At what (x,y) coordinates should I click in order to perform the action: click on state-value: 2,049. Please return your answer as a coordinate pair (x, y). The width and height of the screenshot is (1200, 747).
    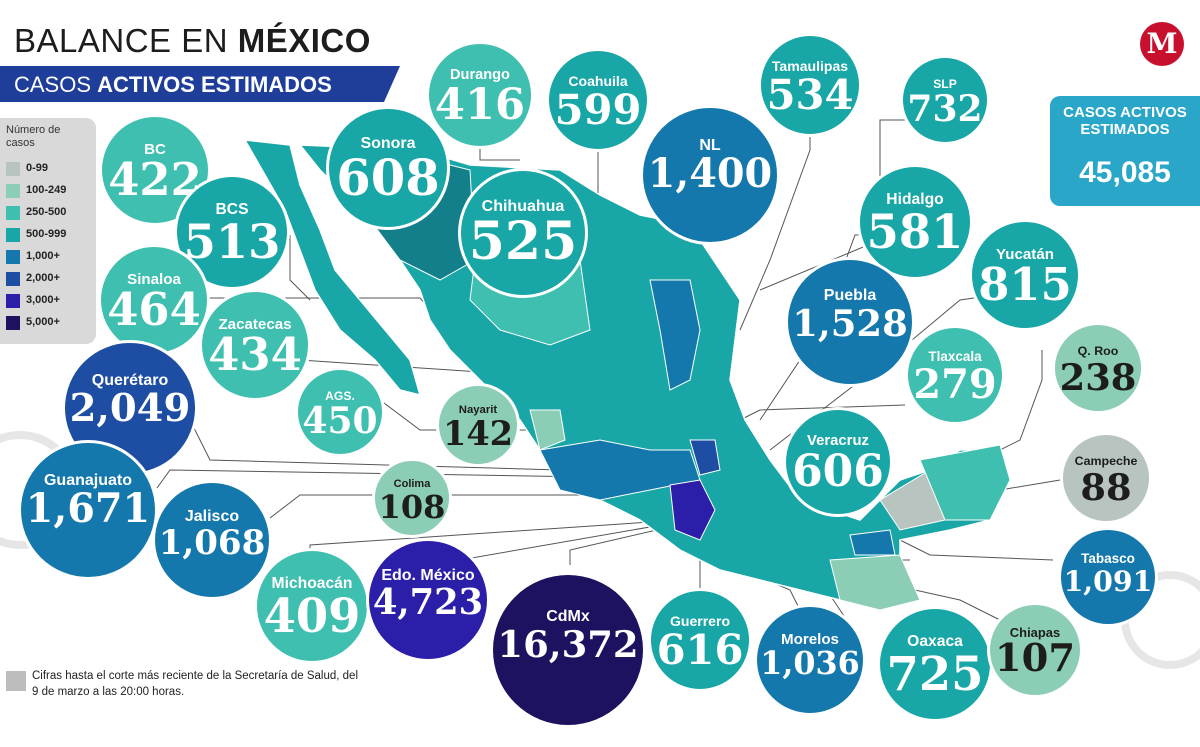
    Looking at the image, I should click on (130, 408).